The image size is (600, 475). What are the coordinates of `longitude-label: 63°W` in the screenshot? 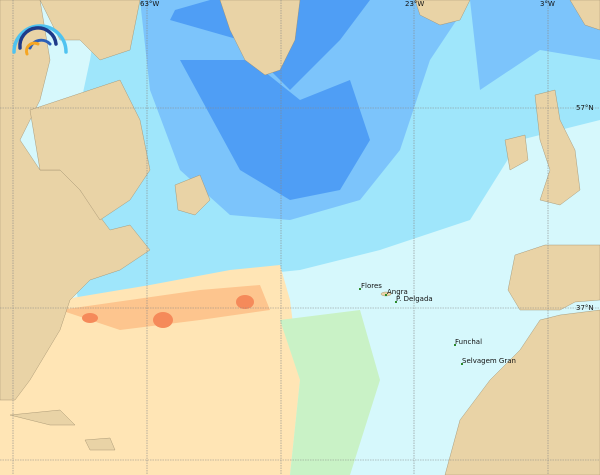 It's located at (150, 4).